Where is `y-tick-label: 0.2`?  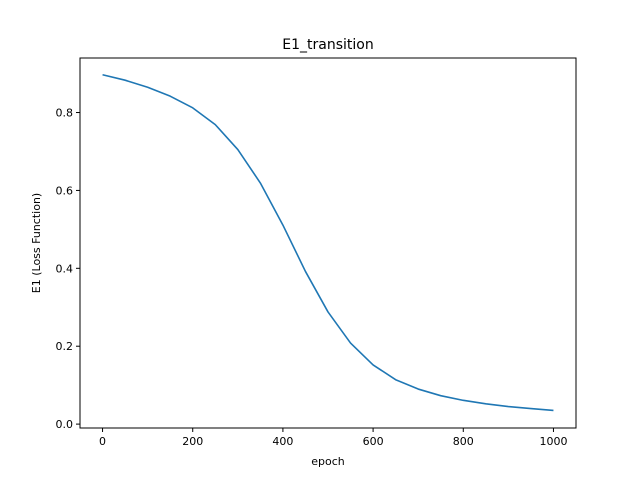
y-tick-label: 0.2 is located at coordinates (65, 346).